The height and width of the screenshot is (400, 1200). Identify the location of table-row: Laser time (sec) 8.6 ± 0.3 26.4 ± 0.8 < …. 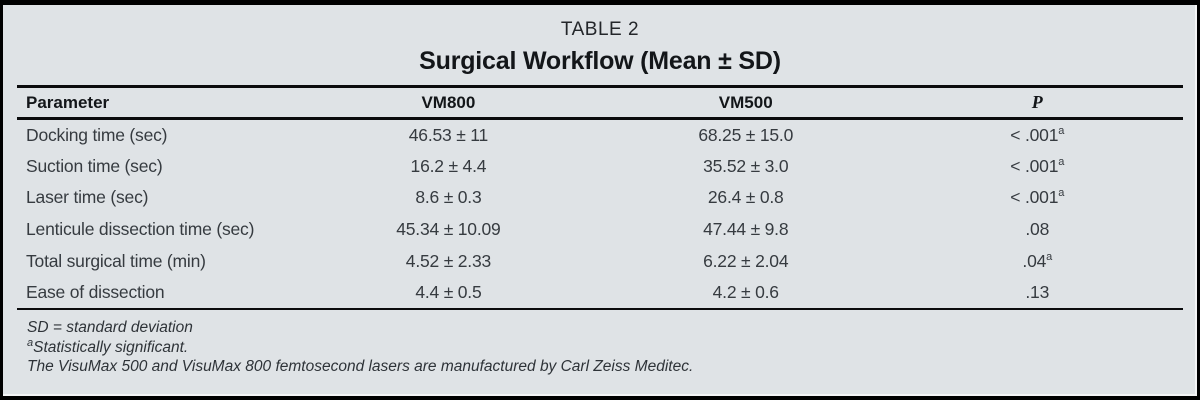
(600, 198).